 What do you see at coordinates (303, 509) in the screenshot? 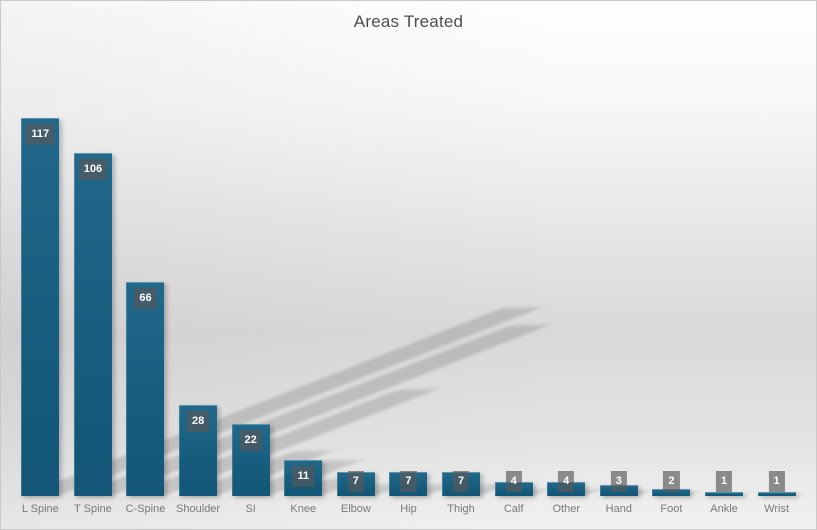
I see `axis-category-label: Knee` at bounding box center [303, 509].